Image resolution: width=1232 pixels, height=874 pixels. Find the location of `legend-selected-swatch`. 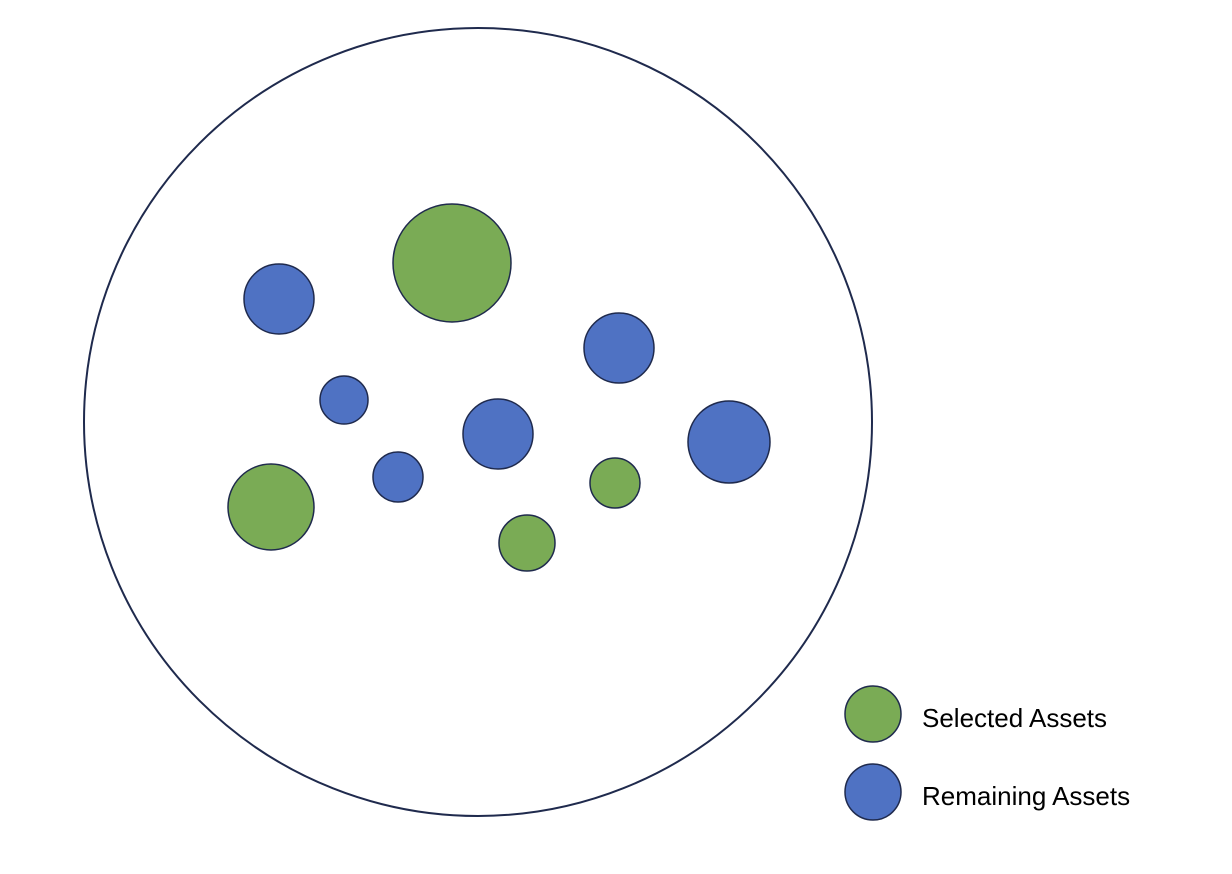

legend-selected-swatch is located at coordinates (873, 714).